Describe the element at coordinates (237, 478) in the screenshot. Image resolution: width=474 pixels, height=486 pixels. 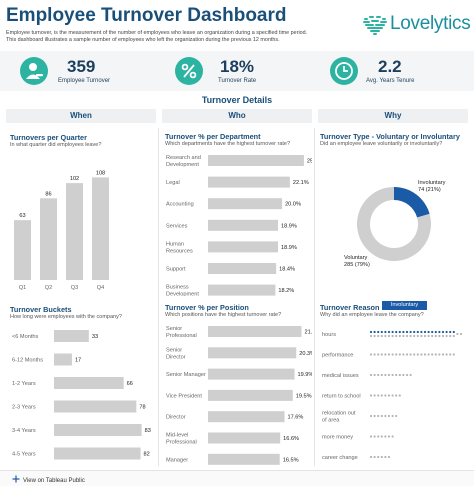
I see `footer-bar: View on Tableau Public` at that location.